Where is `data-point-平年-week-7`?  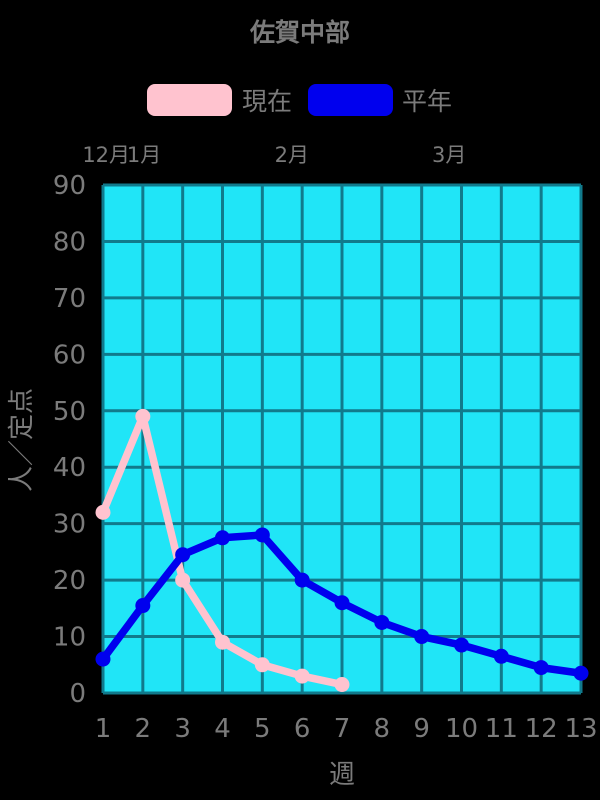 data-point-平年-week-7 is located at coordinates (342, 603).